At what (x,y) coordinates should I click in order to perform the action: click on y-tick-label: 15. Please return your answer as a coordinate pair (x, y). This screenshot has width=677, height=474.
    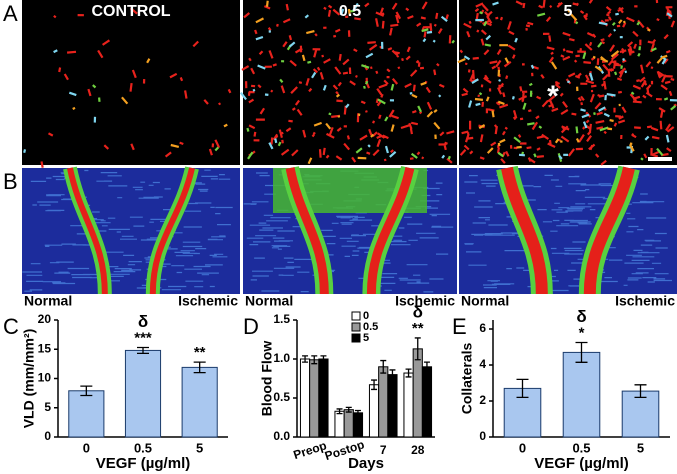
    Looking at the image, I should click on (45, 348).